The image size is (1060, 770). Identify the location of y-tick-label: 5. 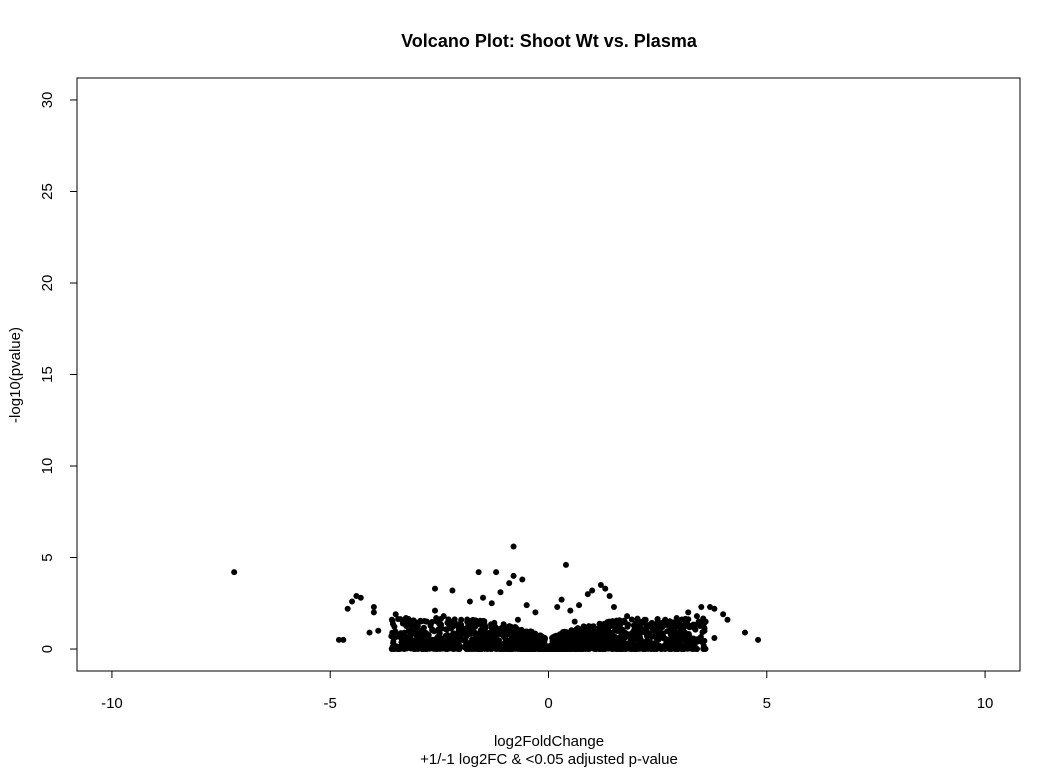
(47, 557).